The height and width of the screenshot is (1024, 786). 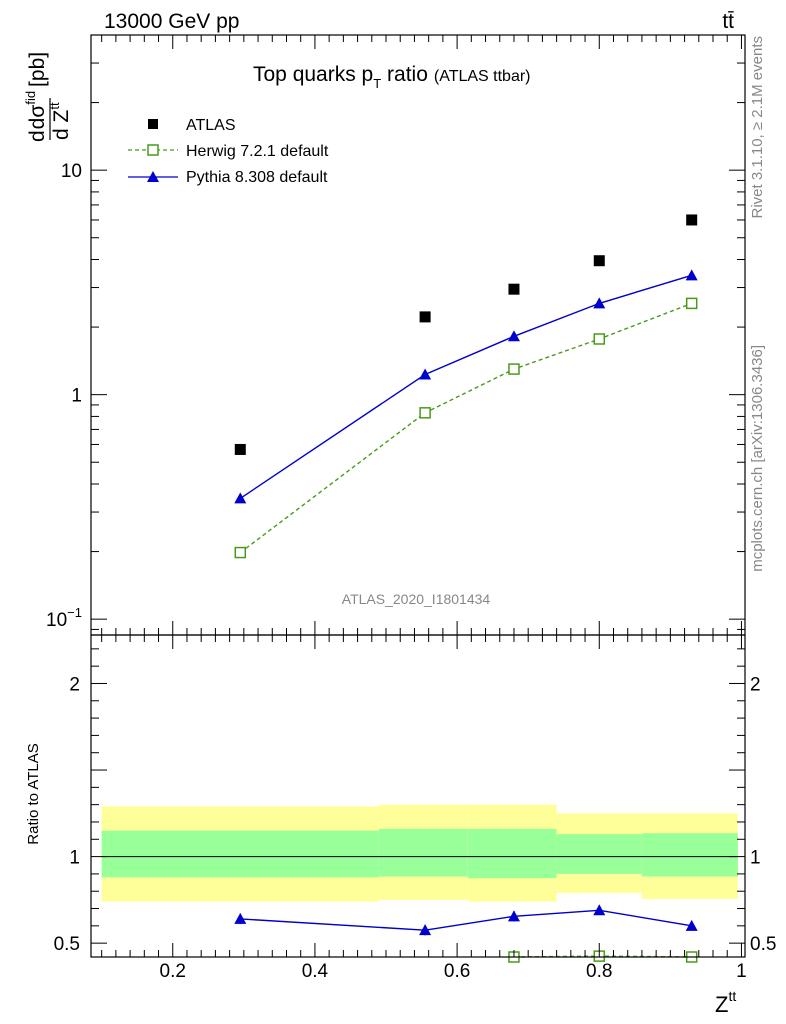 What do you see at coordinates (153, 150) in the screenshot?
I see `legend-herwig-marker` at bounding box center [153, 150].